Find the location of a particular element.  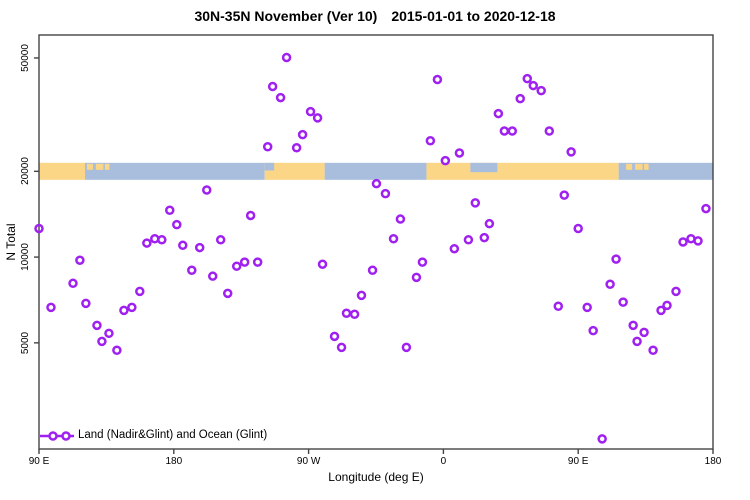

map-island-japan-c is located at coordinates (107, 166).